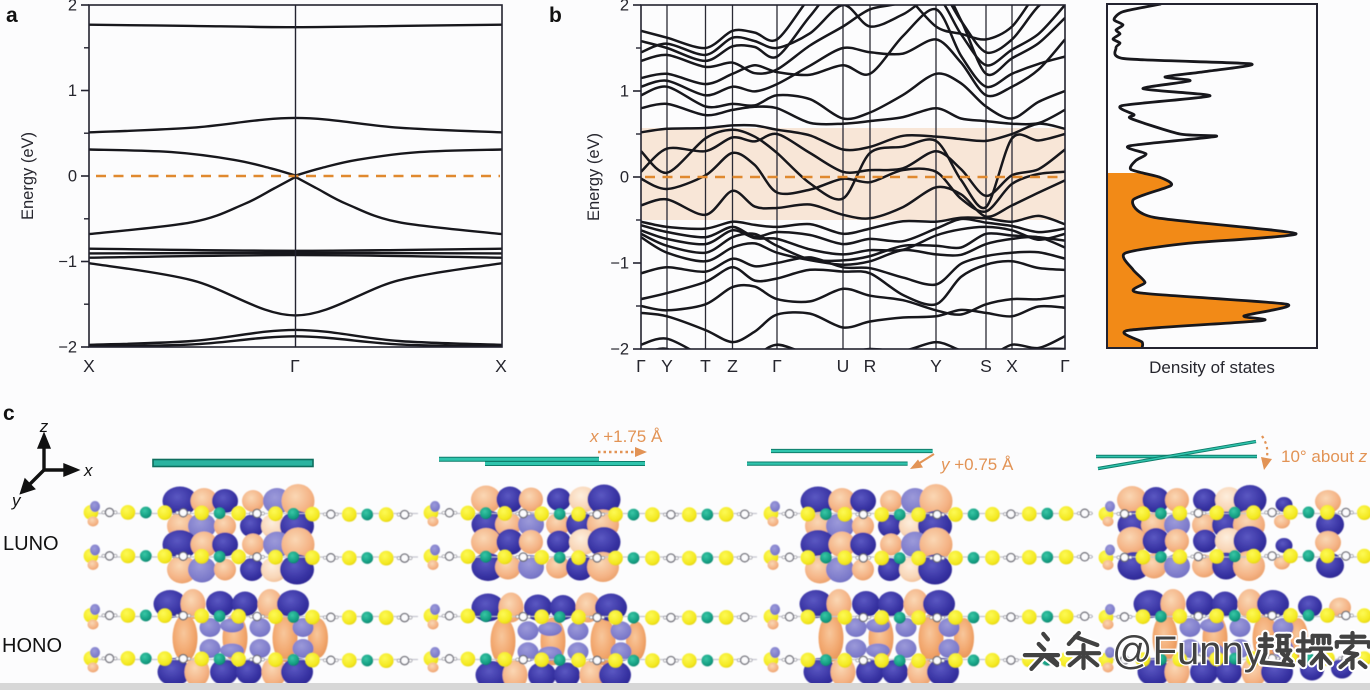 The image size is (1370, 690). Describe the element at coordinates (626, 436) in the screenshot. I see `svg-text: x +1.75 Å` at that location.